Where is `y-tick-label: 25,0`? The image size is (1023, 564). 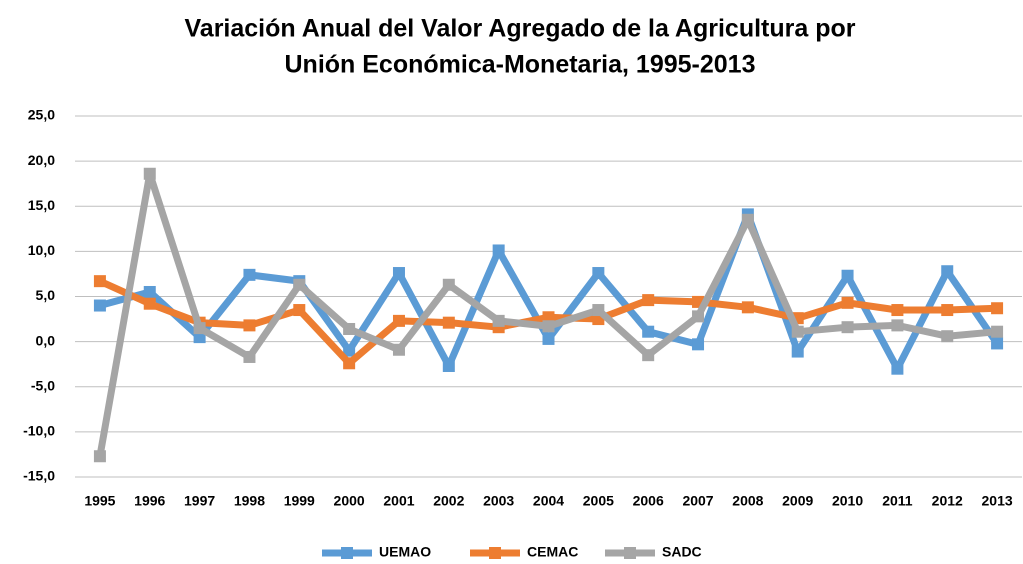 y-tick-label: 25,0 is located at coordinates (41, 115).